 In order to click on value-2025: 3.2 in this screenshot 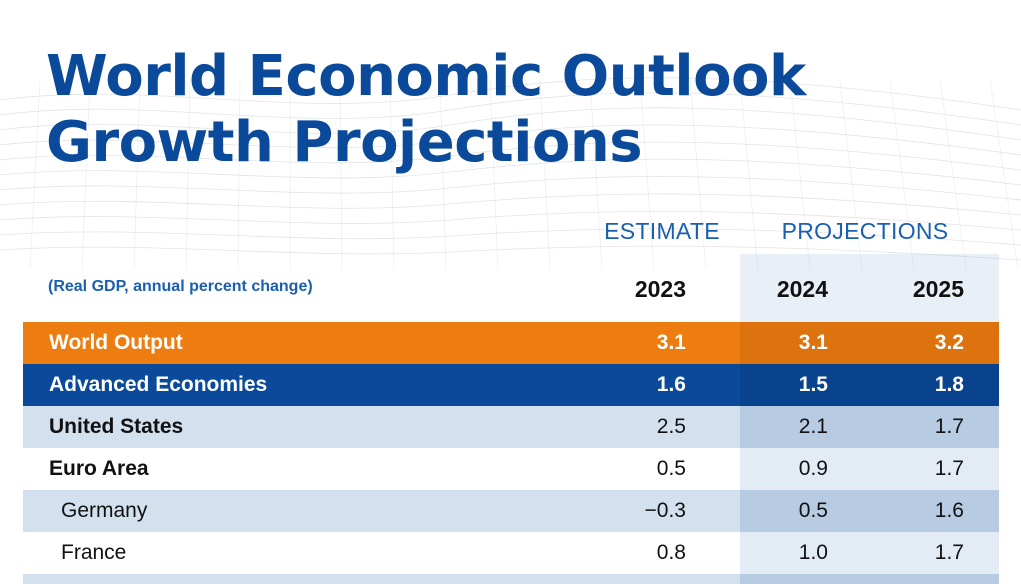, I will do `click(949, 342)`.